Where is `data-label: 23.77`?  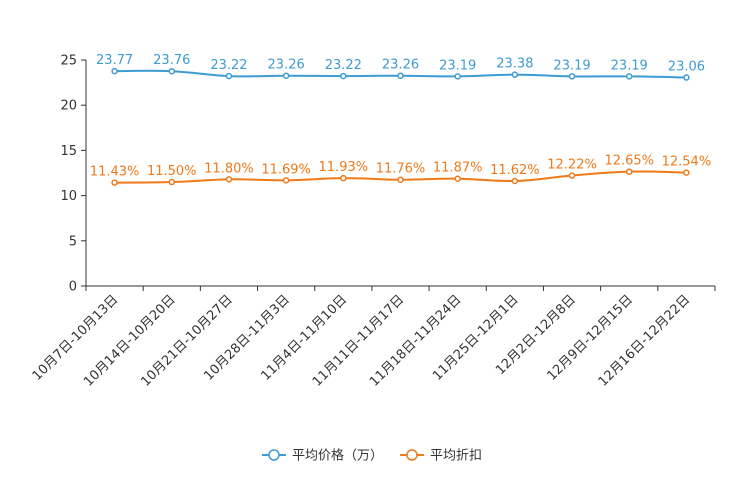
data-label: 23.77 is located at coordinates (114, 60).